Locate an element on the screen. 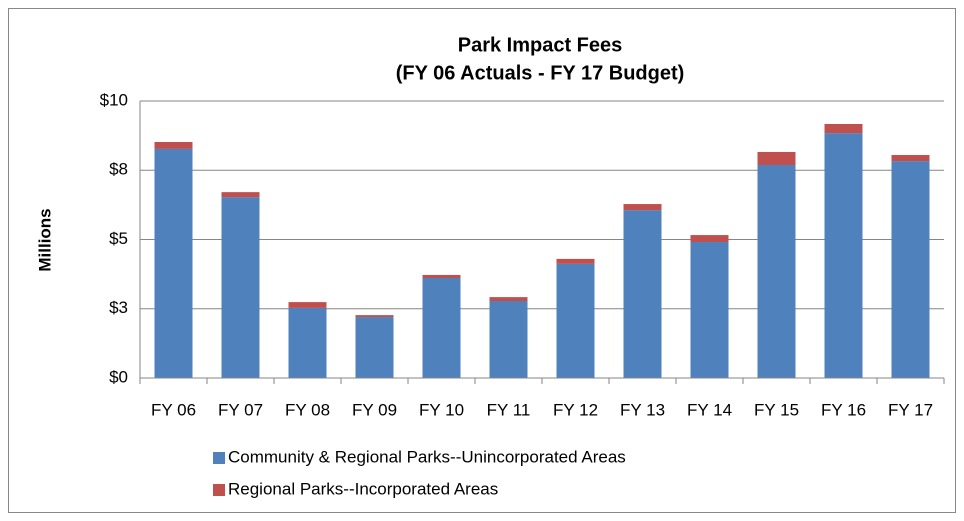 The height and width of the screenshot is (521, 964). y-tick-label: $5 is located at coordinates (118, 238).